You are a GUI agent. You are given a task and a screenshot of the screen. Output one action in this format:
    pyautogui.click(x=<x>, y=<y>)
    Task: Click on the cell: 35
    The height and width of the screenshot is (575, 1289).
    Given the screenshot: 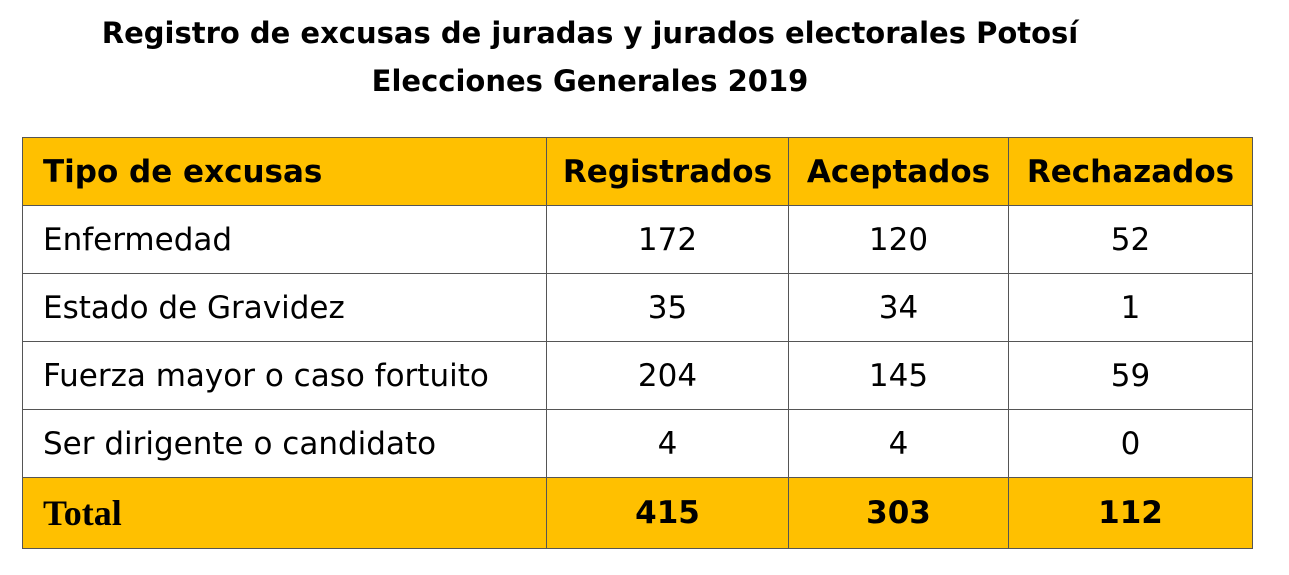 What is the action you would take?
    pyautogui.click(x=667, y=307)
    